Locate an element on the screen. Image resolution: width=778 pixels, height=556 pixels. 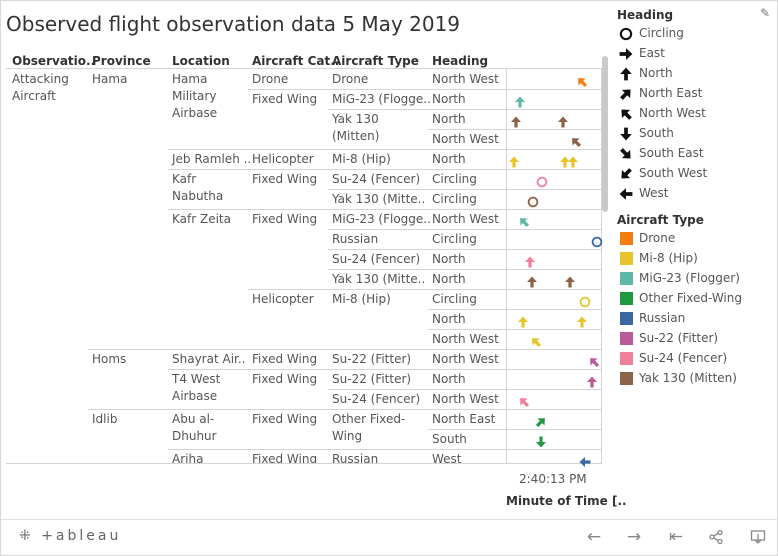
cell-location: Shayrat Air.. is located at coordinates (209, 359).